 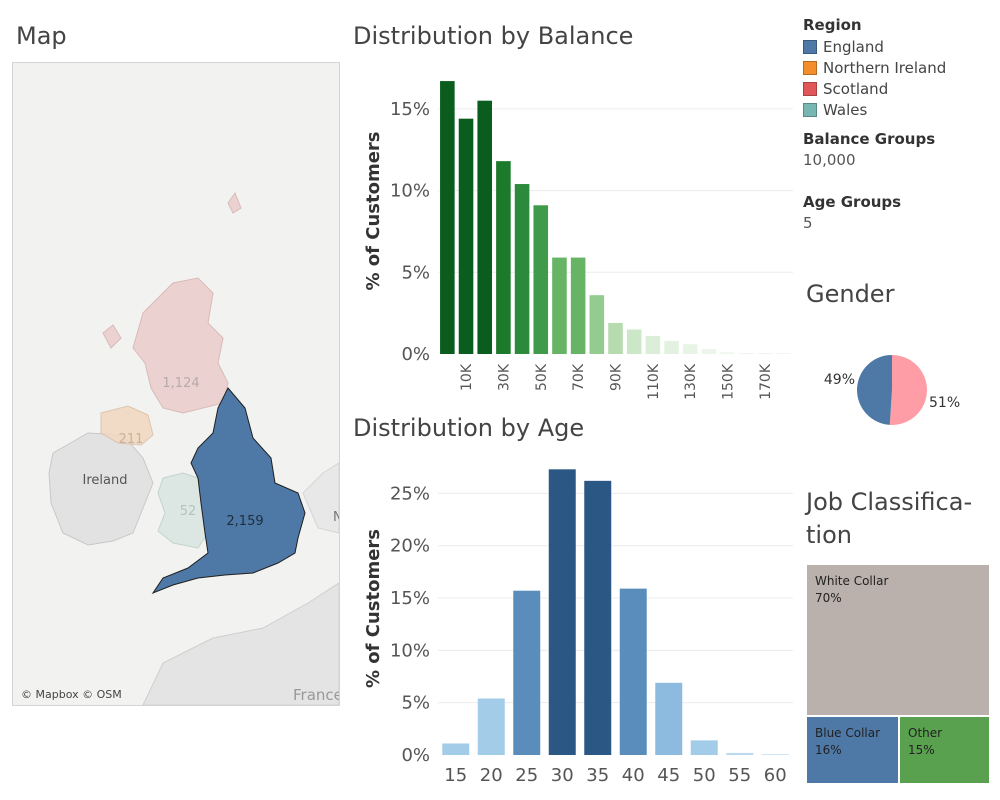 I want to click on x-tick-label: 45, so click(x=668, y=775).